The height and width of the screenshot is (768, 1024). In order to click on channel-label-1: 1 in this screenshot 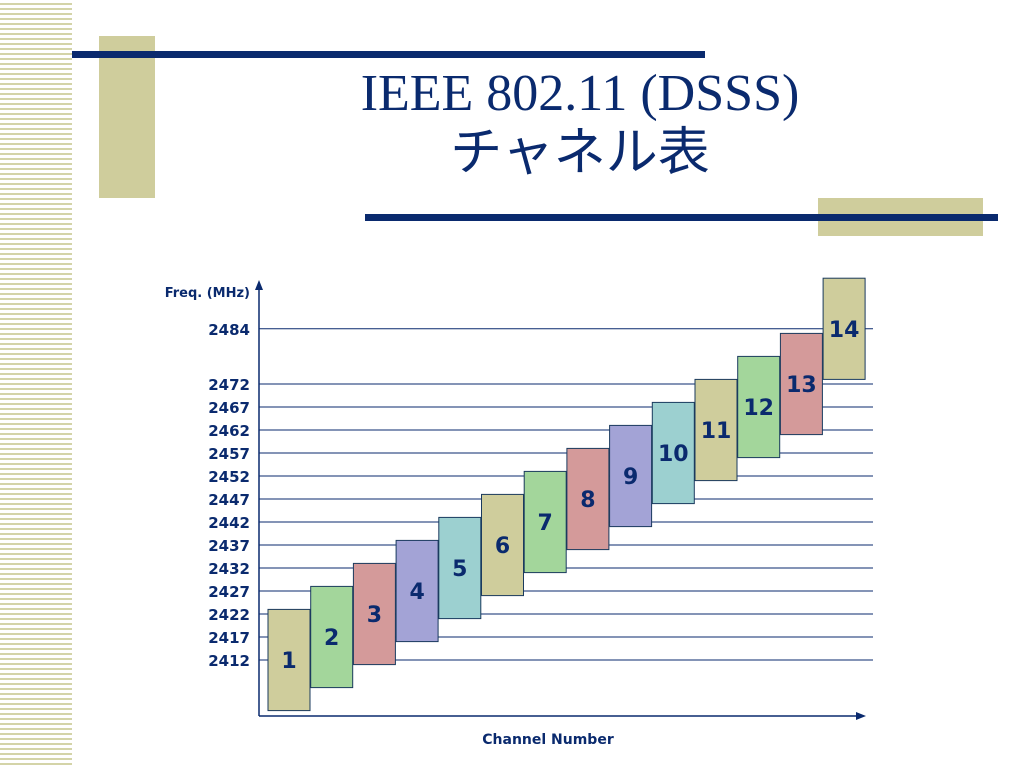, I will do `click(288, 661)`.